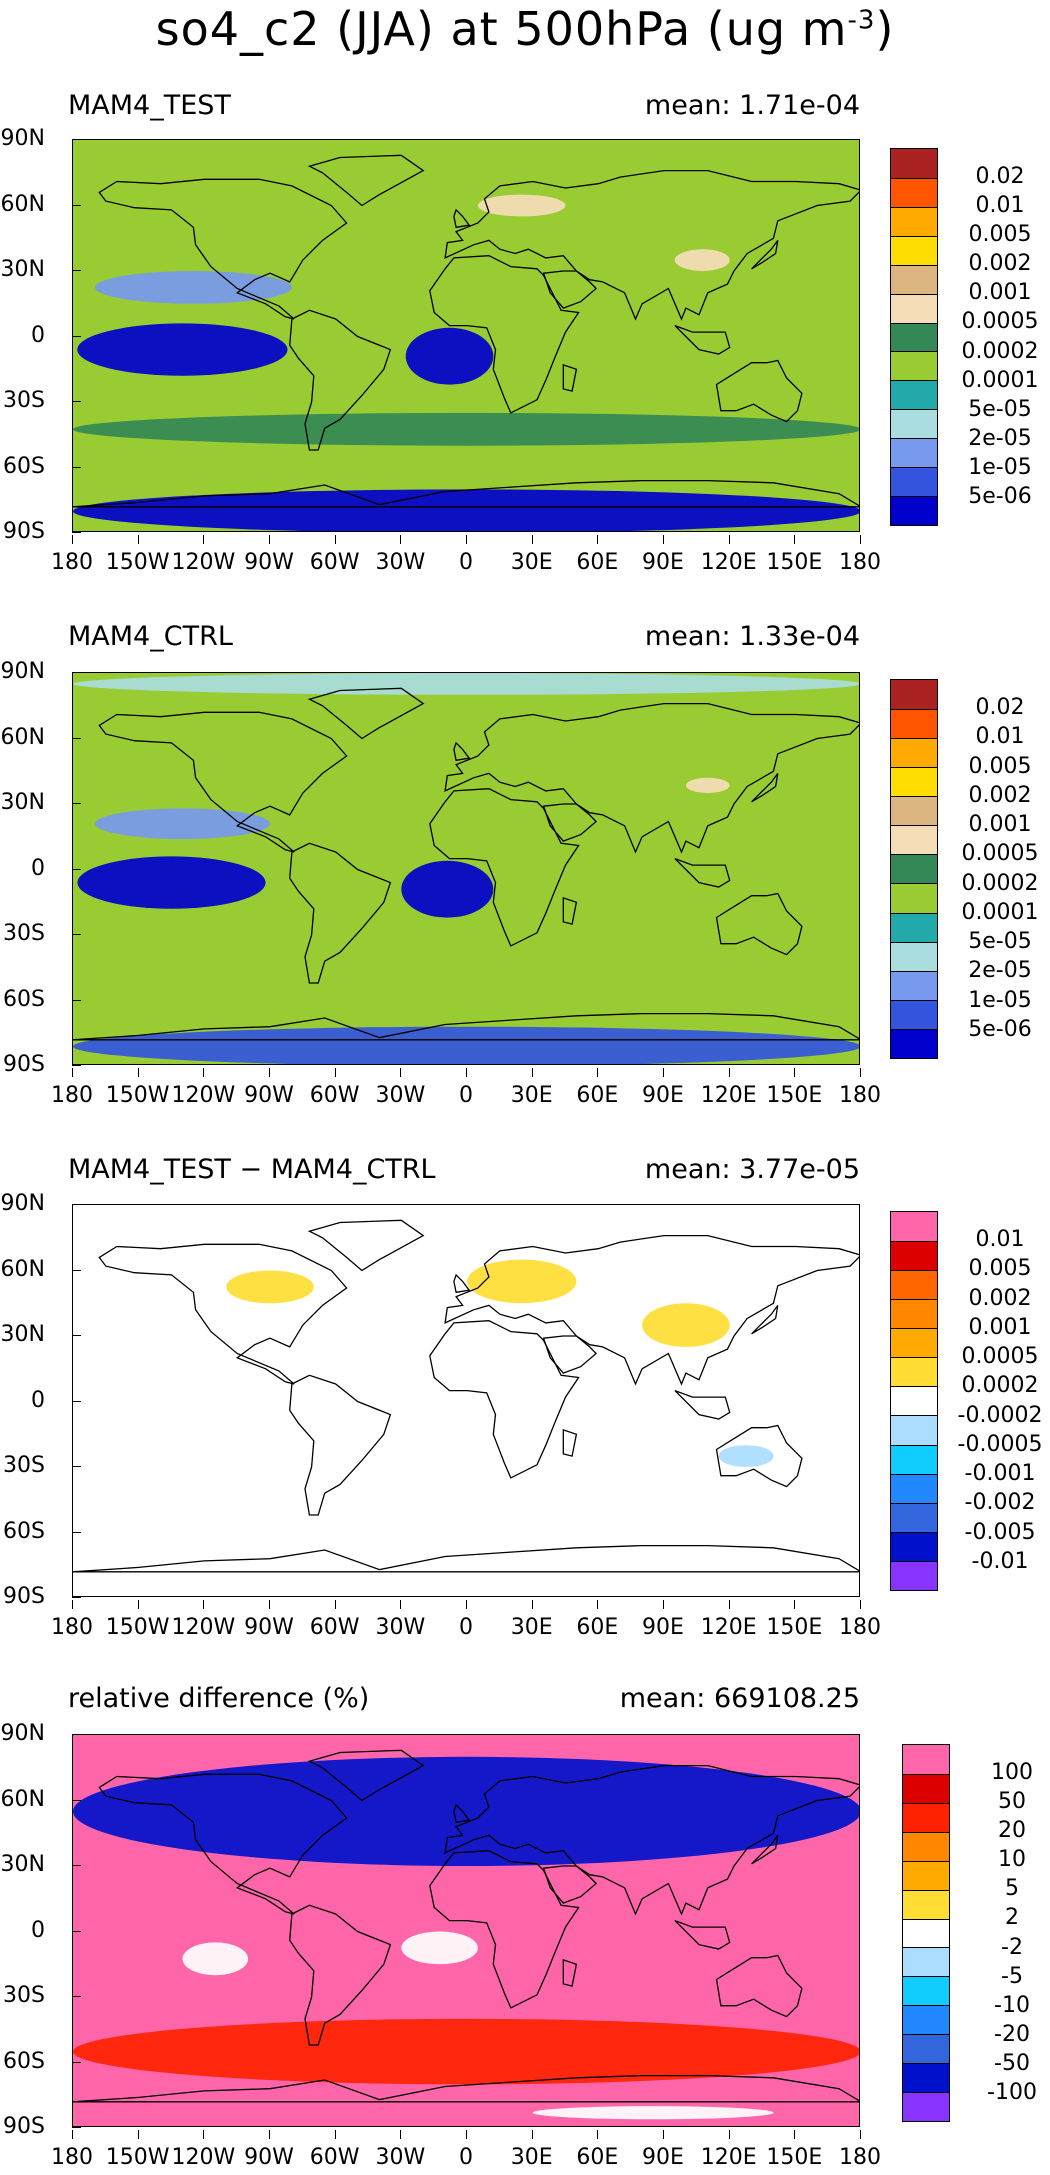 This screenshot has height=2175, width=1050. I want to click on field-australia-decrease, so click(746, 1456).